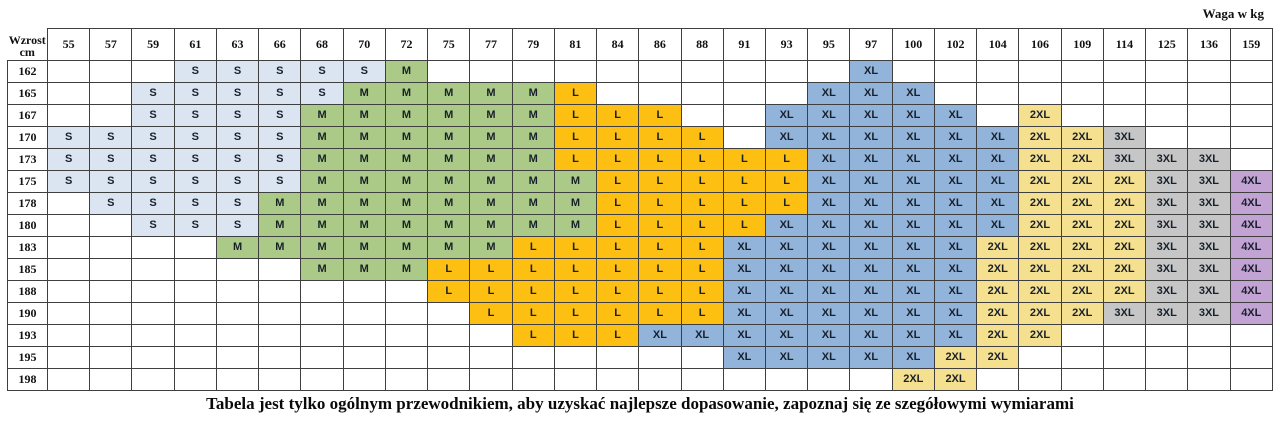 The width and height of the screenshot is (1280, 426). I want to click on height-header: 175, so click(27, 181).